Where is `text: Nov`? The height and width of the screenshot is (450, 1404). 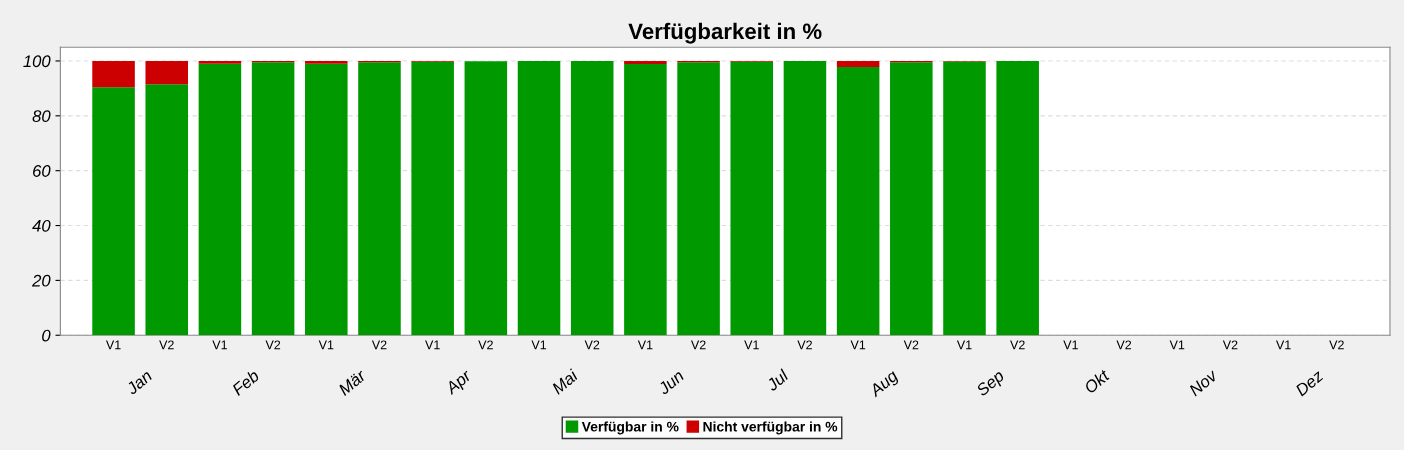 text: Nov is located at coordinates (1203, 382).